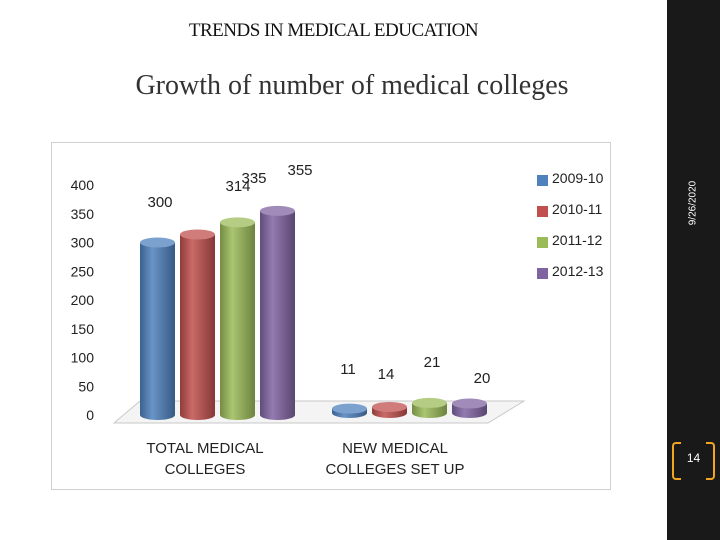 This screenshot has height=540, width=720. Describe the element at coordinates (352, 85) in the screenshot. I see `slide-subtitle: Growth of number of medical colleges` at that location.